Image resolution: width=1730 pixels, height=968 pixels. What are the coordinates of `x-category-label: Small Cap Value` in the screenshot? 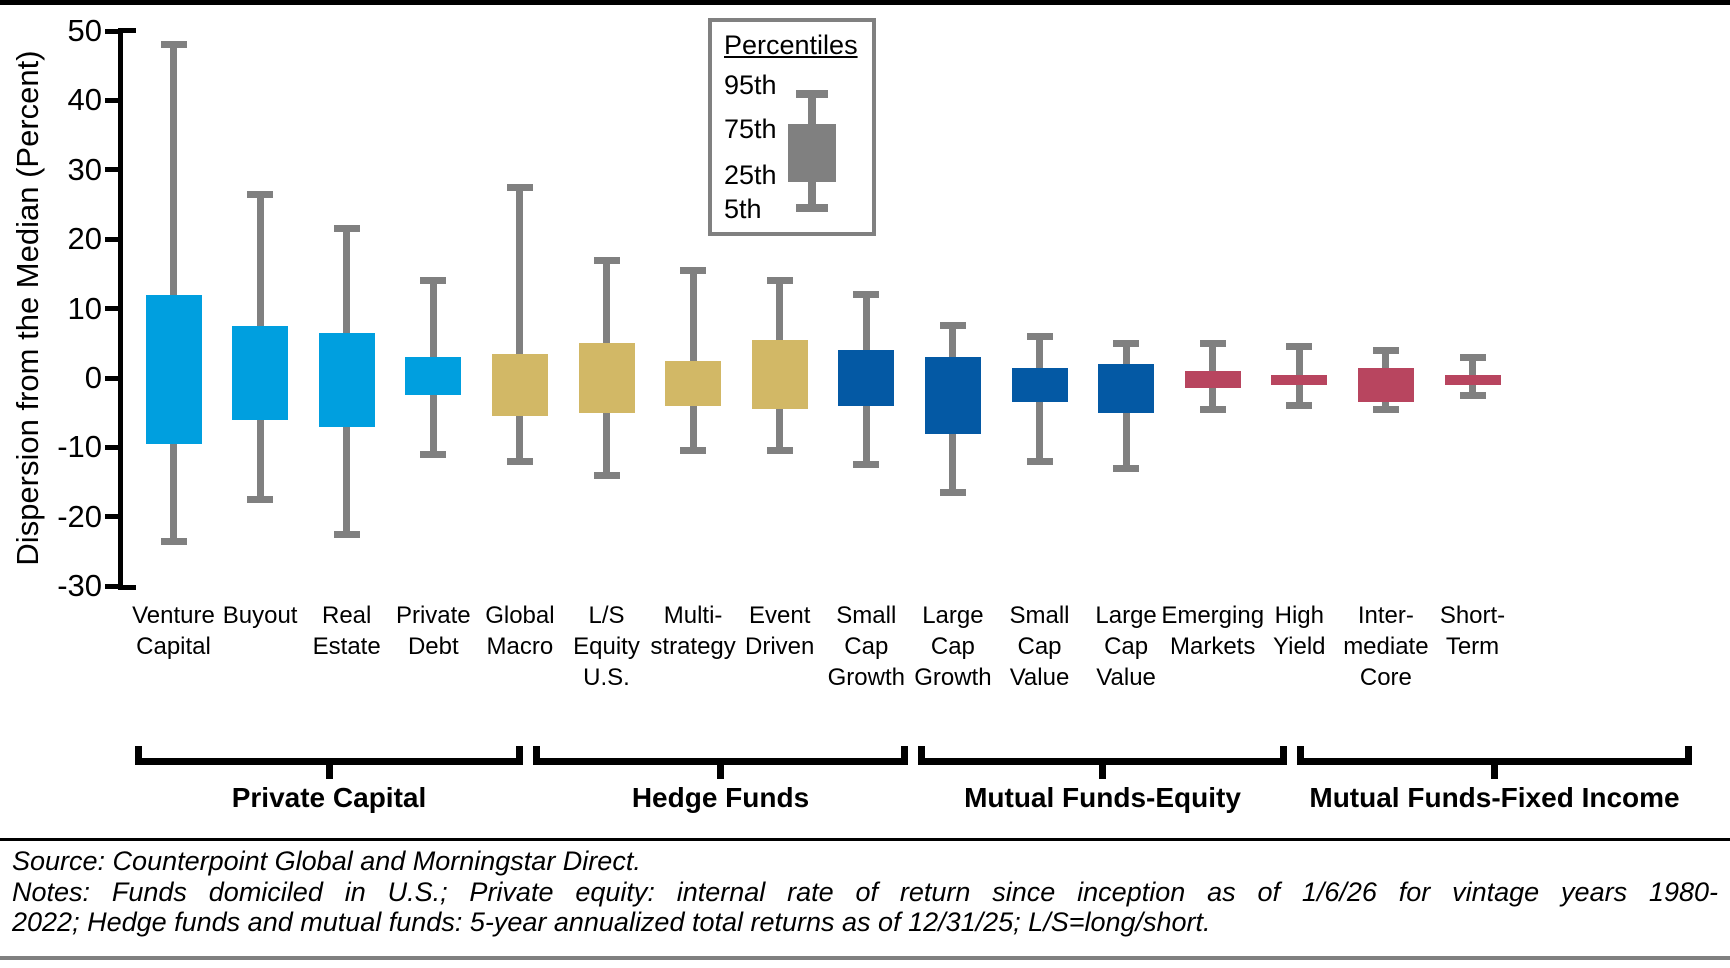 It's located at (1040, 646).